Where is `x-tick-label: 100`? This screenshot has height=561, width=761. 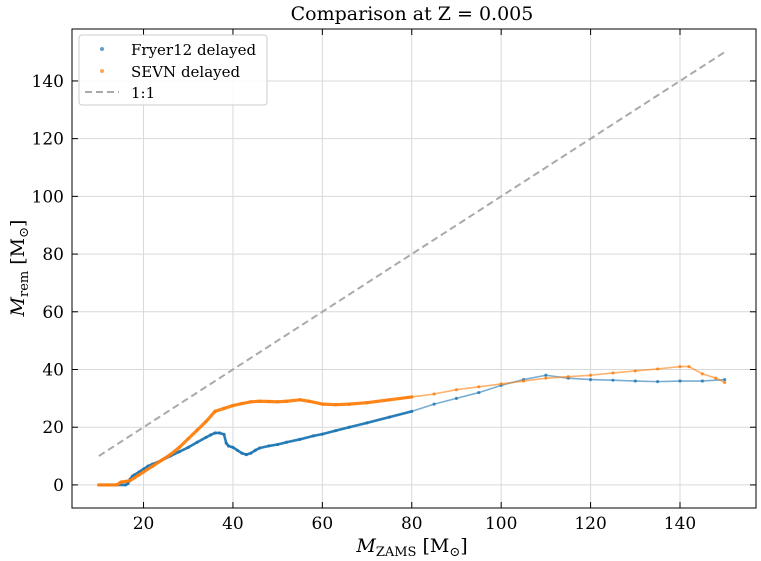
x-tick-label: 100 is located at coordinates (501, 524).